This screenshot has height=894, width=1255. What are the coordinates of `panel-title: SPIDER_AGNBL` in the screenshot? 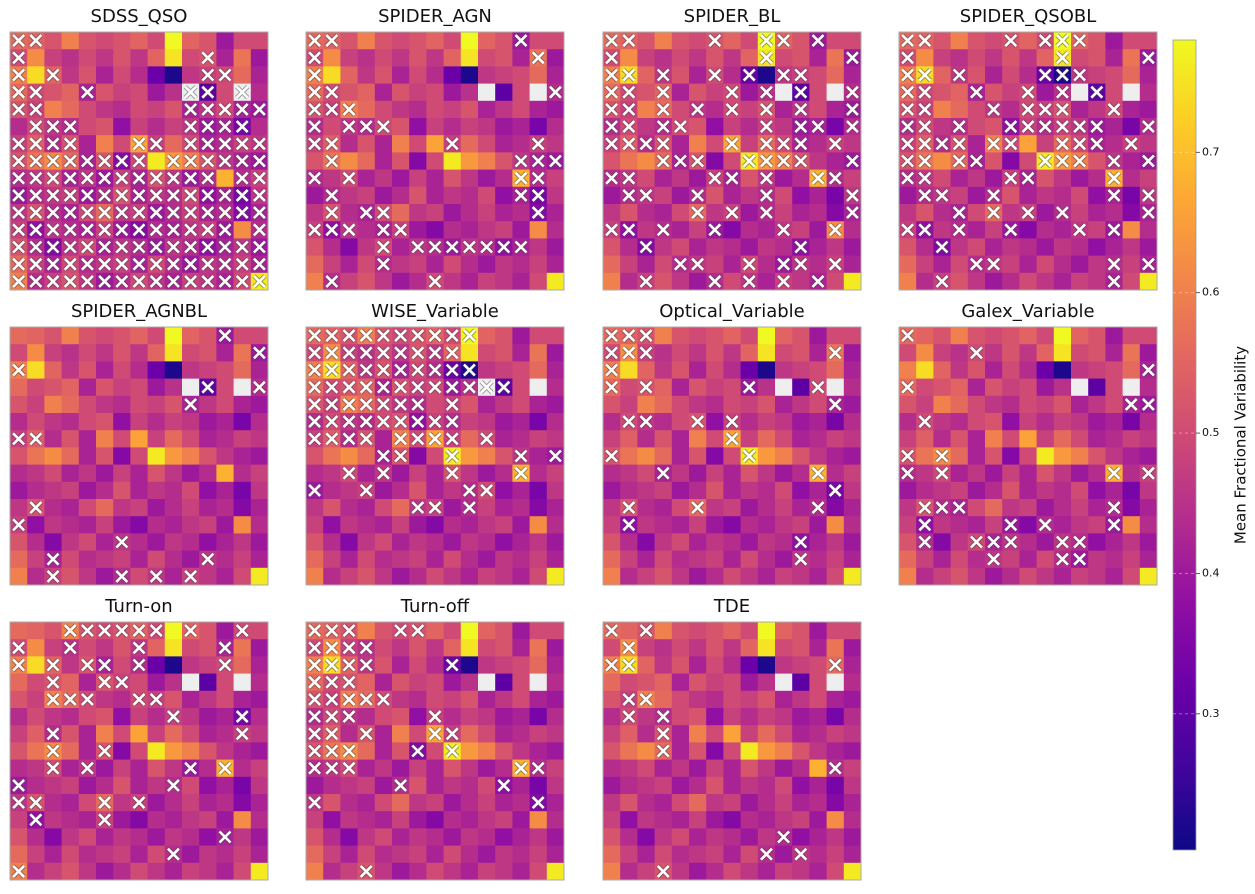 It's located at (139, 311).